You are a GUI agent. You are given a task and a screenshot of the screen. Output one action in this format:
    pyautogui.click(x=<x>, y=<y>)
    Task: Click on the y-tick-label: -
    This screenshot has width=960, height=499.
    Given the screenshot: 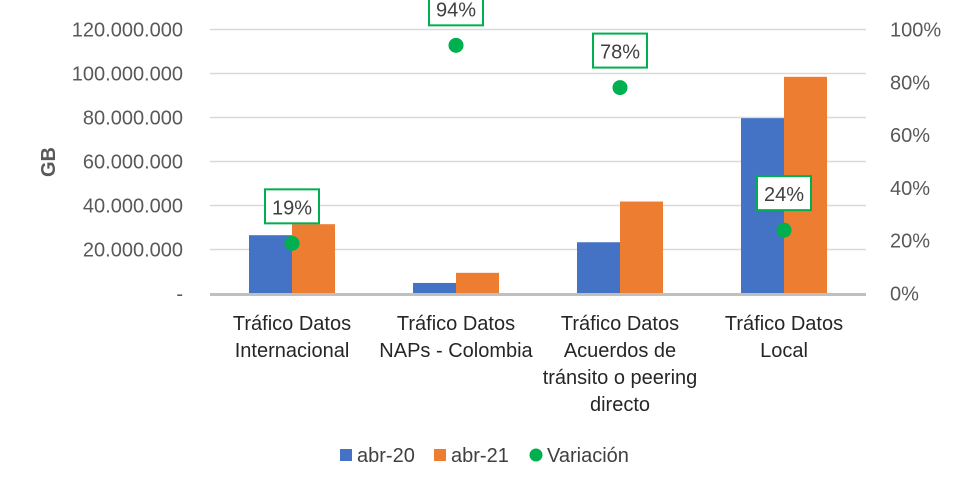 What is the action you would take?
    pyautogui.click(x=179, y=295)
    